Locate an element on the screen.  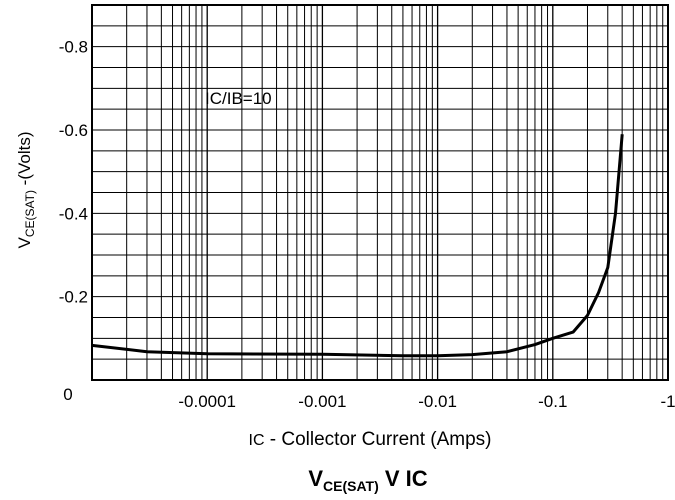
x-axis-label: IC - Collector Current (Amps) is located at coordinates (370, 439).